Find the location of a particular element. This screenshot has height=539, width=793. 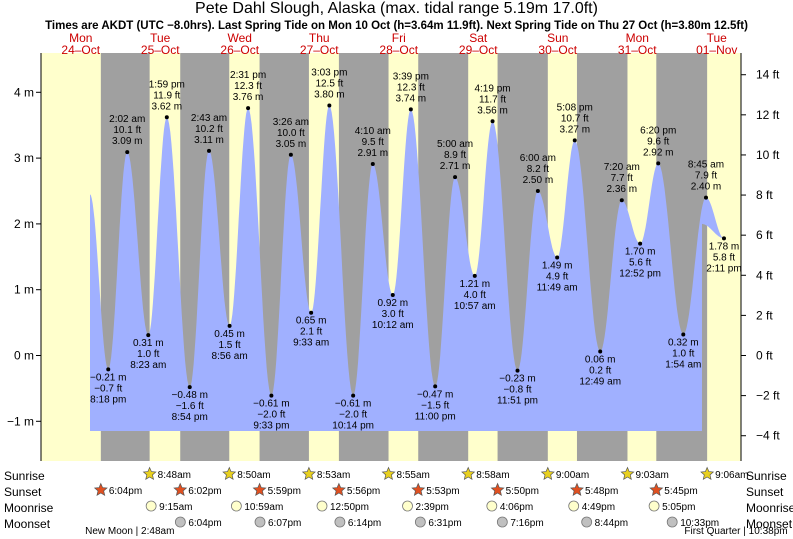

high-tide-label: 4:10 am is located at coordinates (373, 131).